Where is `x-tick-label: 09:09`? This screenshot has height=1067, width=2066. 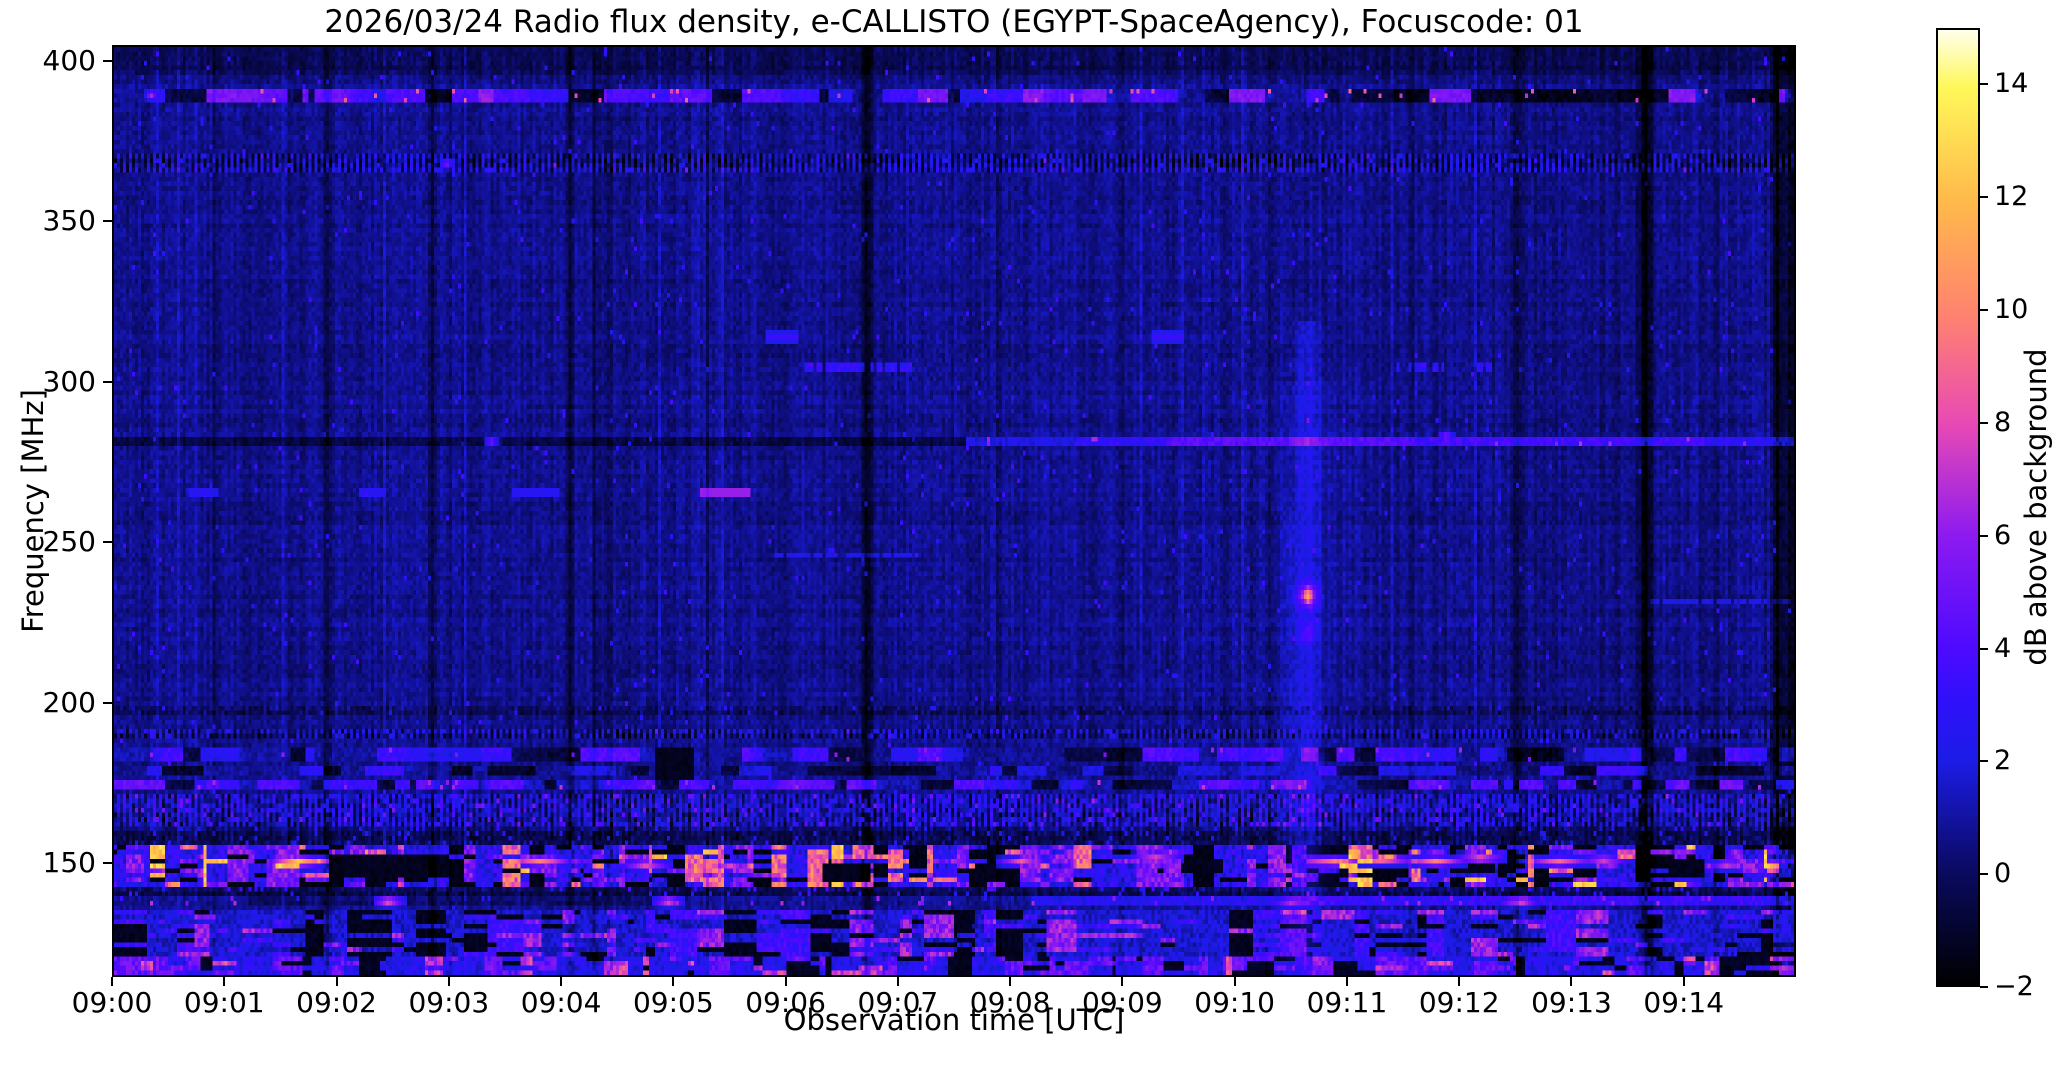
x-tick-label: 09:09 is located at coordinates (1122, 1002).